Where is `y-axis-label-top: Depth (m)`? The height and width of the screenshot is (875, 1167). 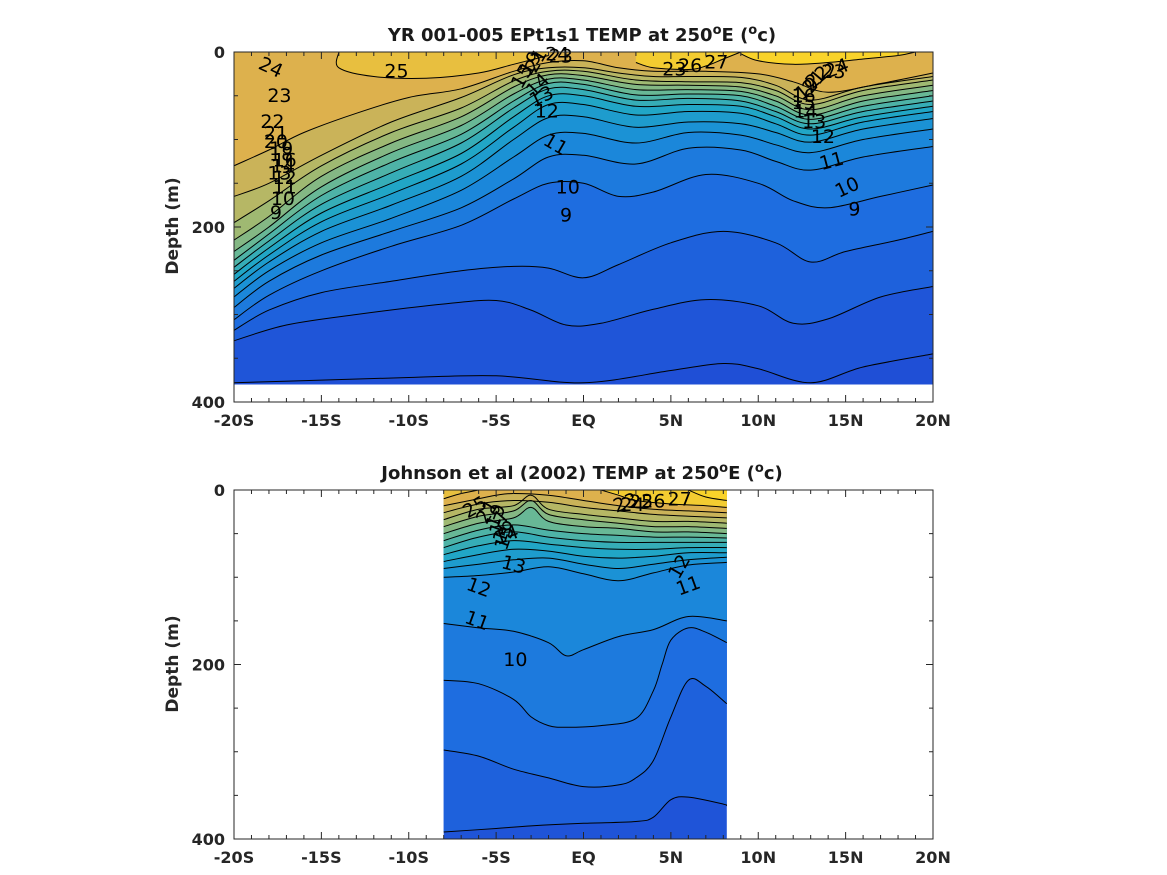
y-axis-label-top: Depth (m) is located at coordinates (173, 225).